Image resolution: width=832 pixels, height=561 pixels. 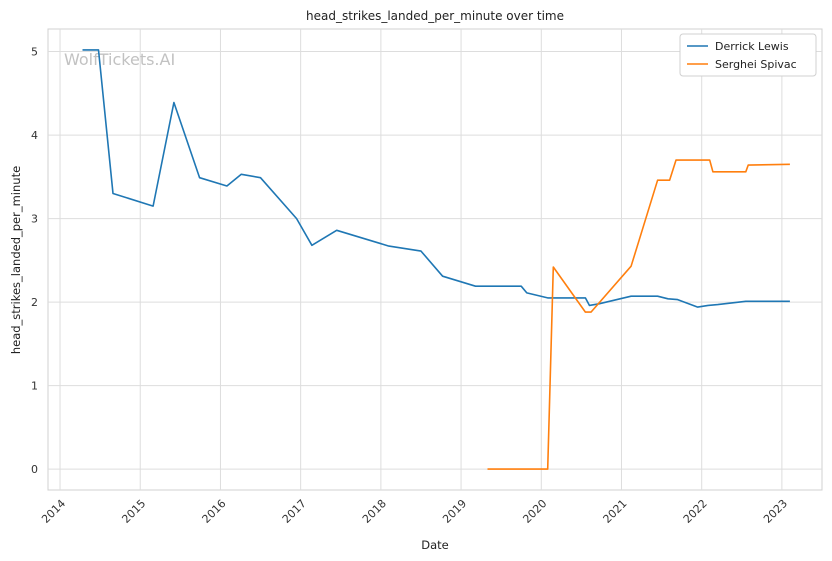 I want to click on chart-title: head_strikes_landed_per_minute over time, so click(x=435, y=16).